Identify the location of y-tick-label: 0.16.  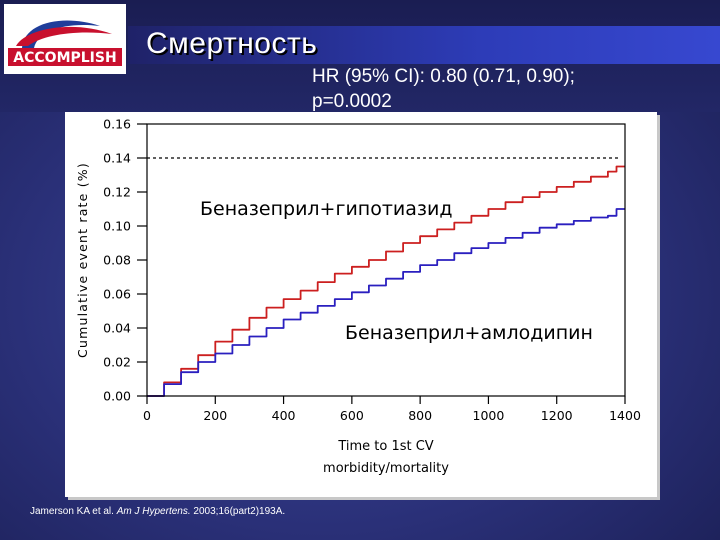
(117, 124).